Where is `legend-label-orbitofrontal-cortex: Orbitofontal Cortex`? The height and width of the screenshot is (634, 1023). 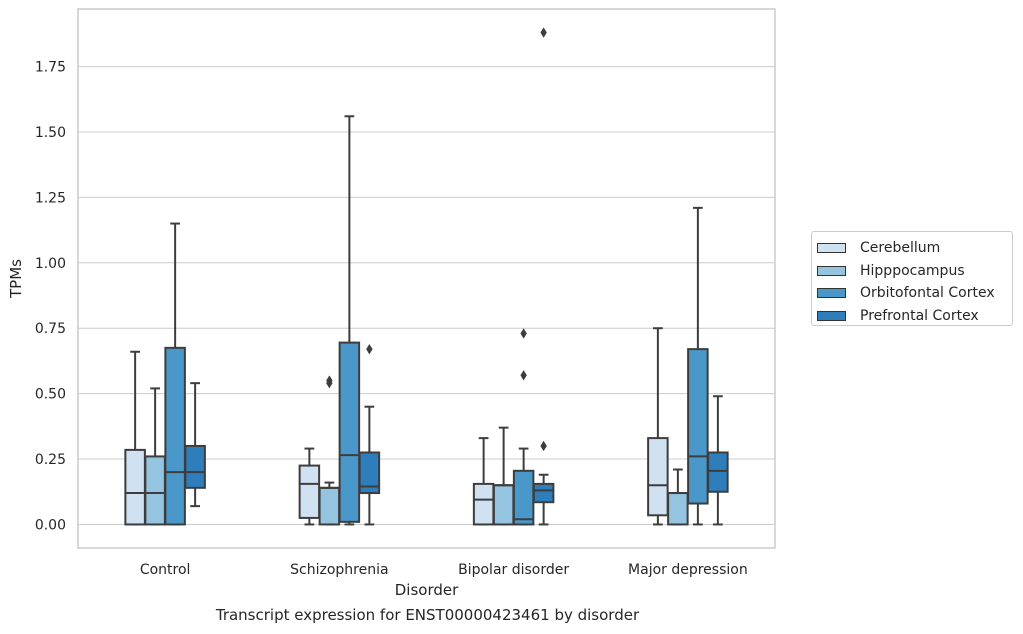 legend-label-orbitofrontal-cortex: Orbitofontal Cortex is located at coordinates (927, 293).